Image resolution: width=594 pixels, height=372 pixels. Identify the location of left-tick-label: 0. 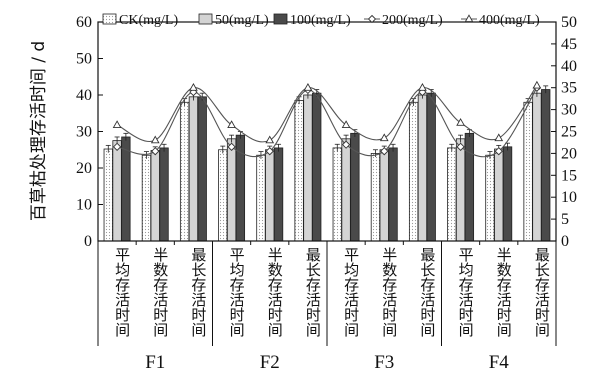
(88, 241).